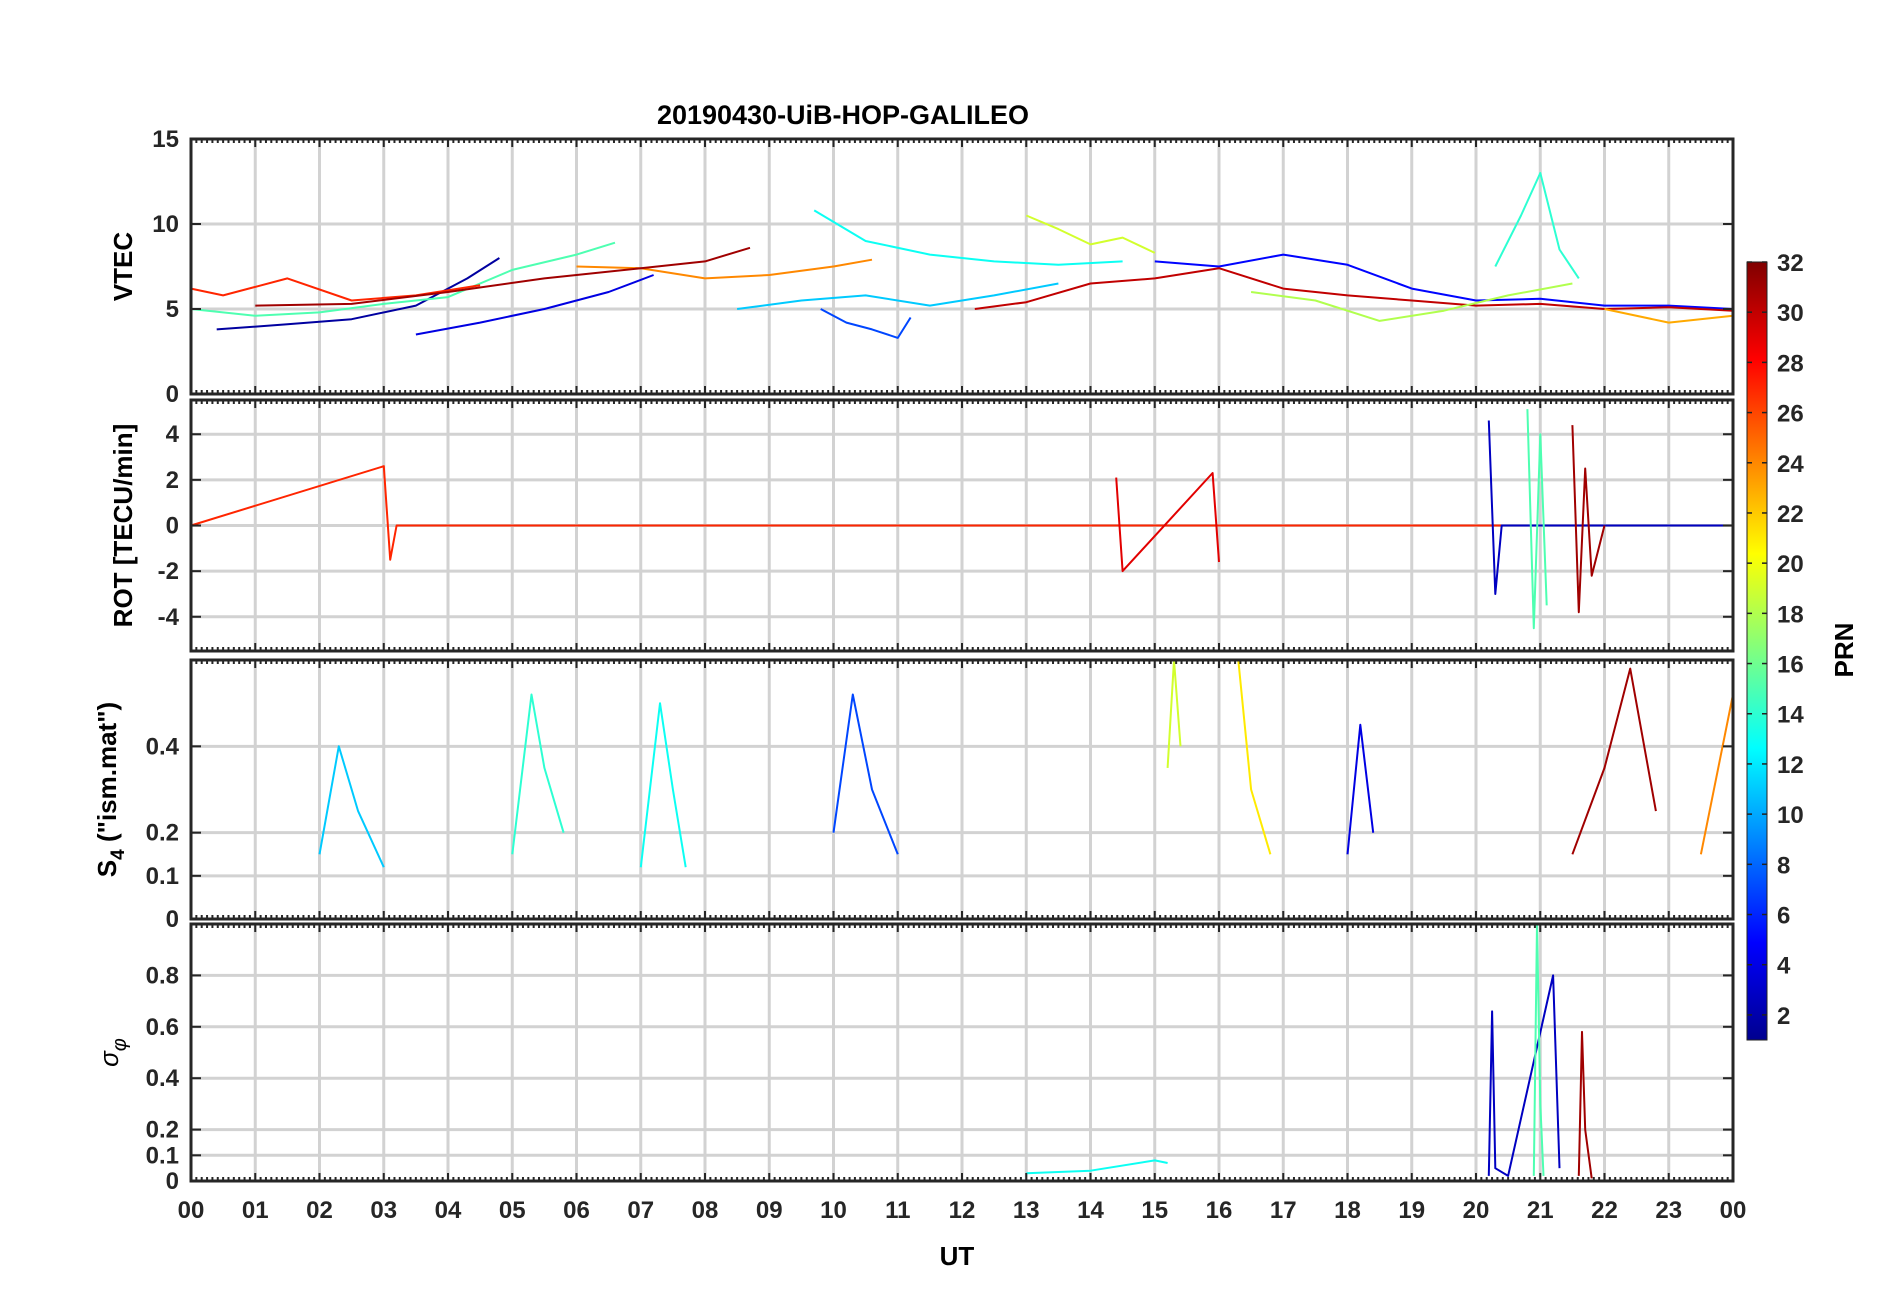  Describe the element at coordinates (1476, 1210) in the screenshot. I see `x-tick-label: 20` at that location.